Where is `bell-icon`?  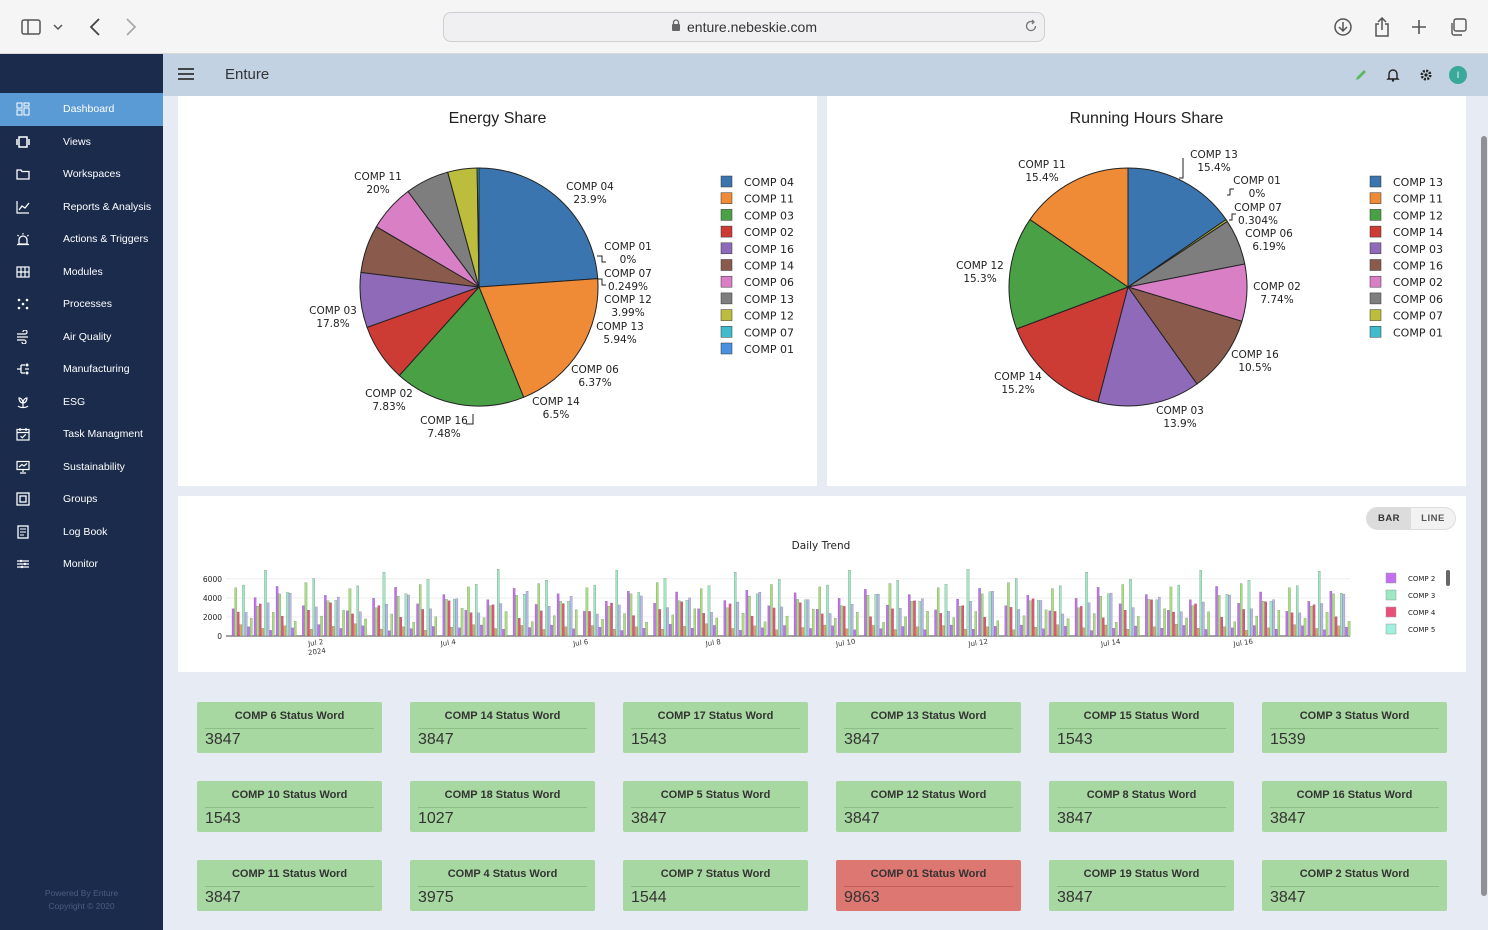 bell-icon is located at coordinates (1393, 75).